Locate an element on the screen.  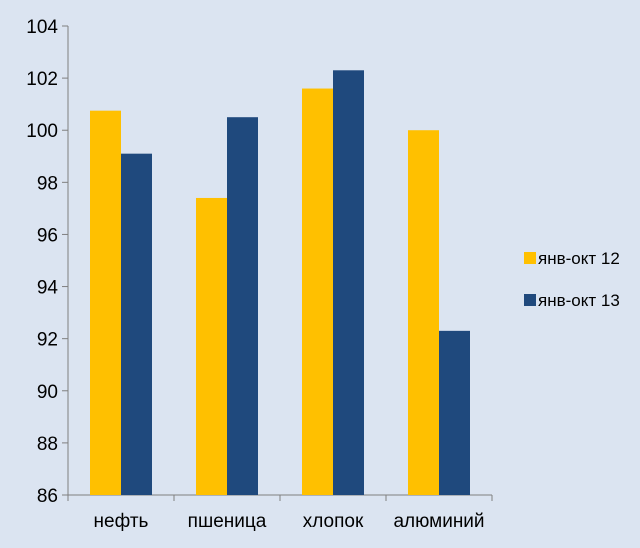
y-tick-label: 96 is located at coordinates (47, 235).